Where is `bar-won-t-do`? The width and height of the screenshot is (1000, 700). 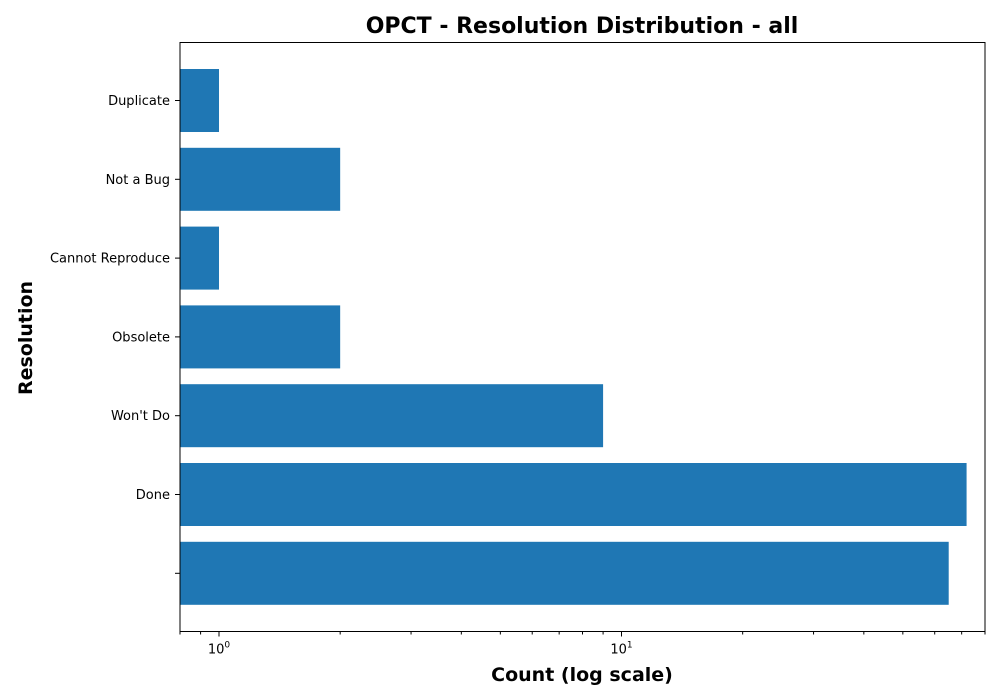 bar-won-t-do is located at coordinates (392, 416).